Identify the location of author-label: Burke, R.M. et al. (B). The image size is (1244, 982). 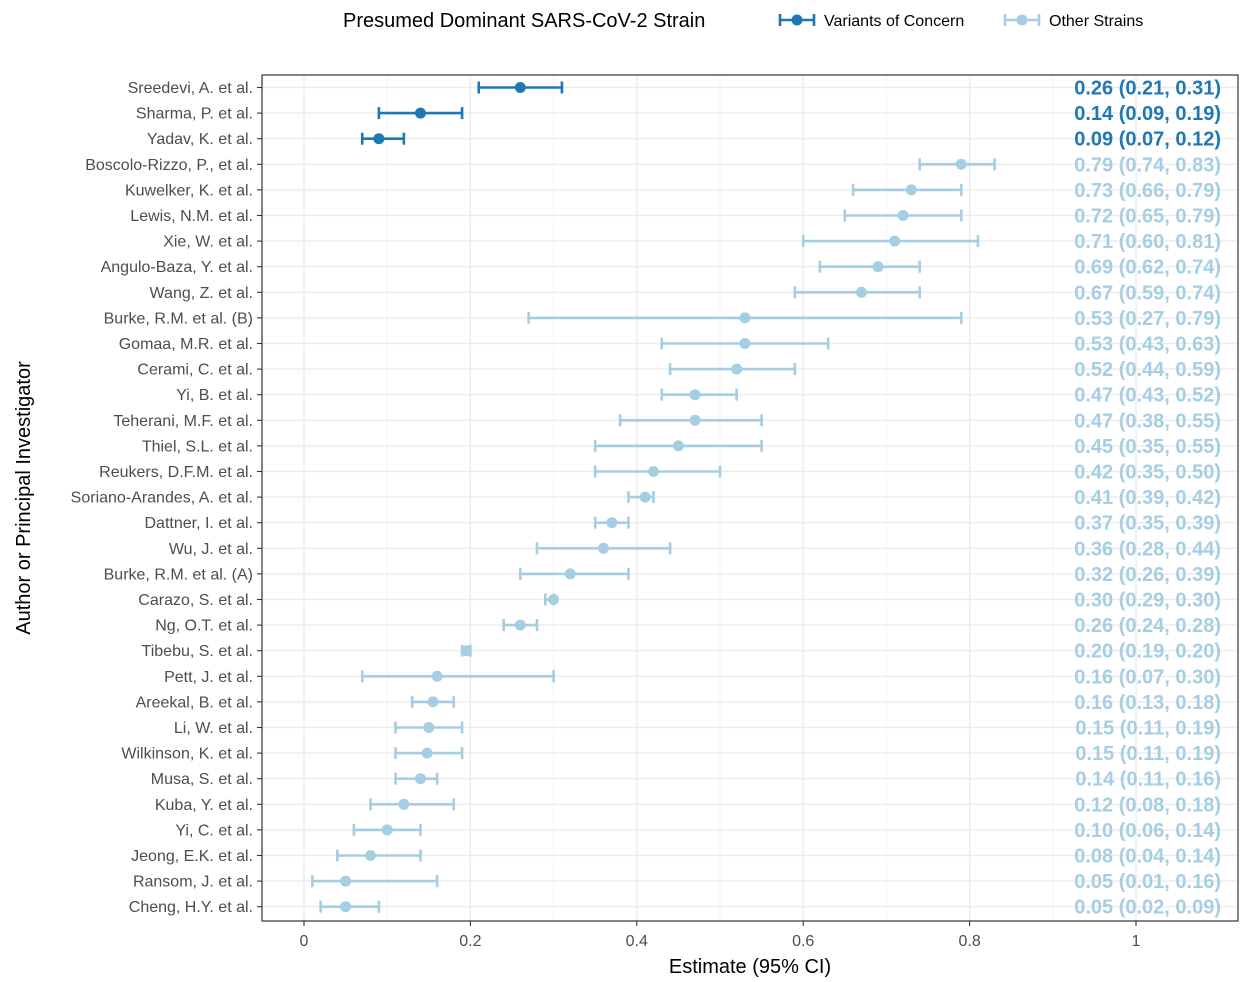
(178, 318).